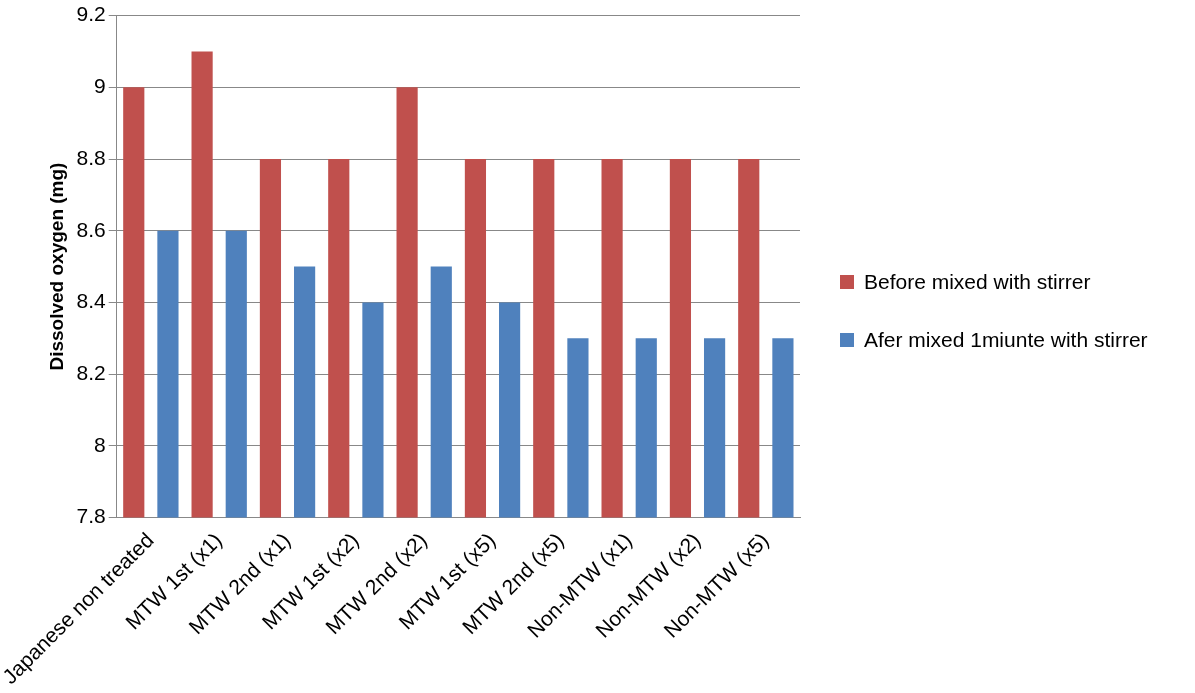 This screenshot has width=1195, height=693. Describe the element at coordinates (57, 266) in the screenshot. I see `y-axis-title: Dissolved oxygen (mg)` at that location.